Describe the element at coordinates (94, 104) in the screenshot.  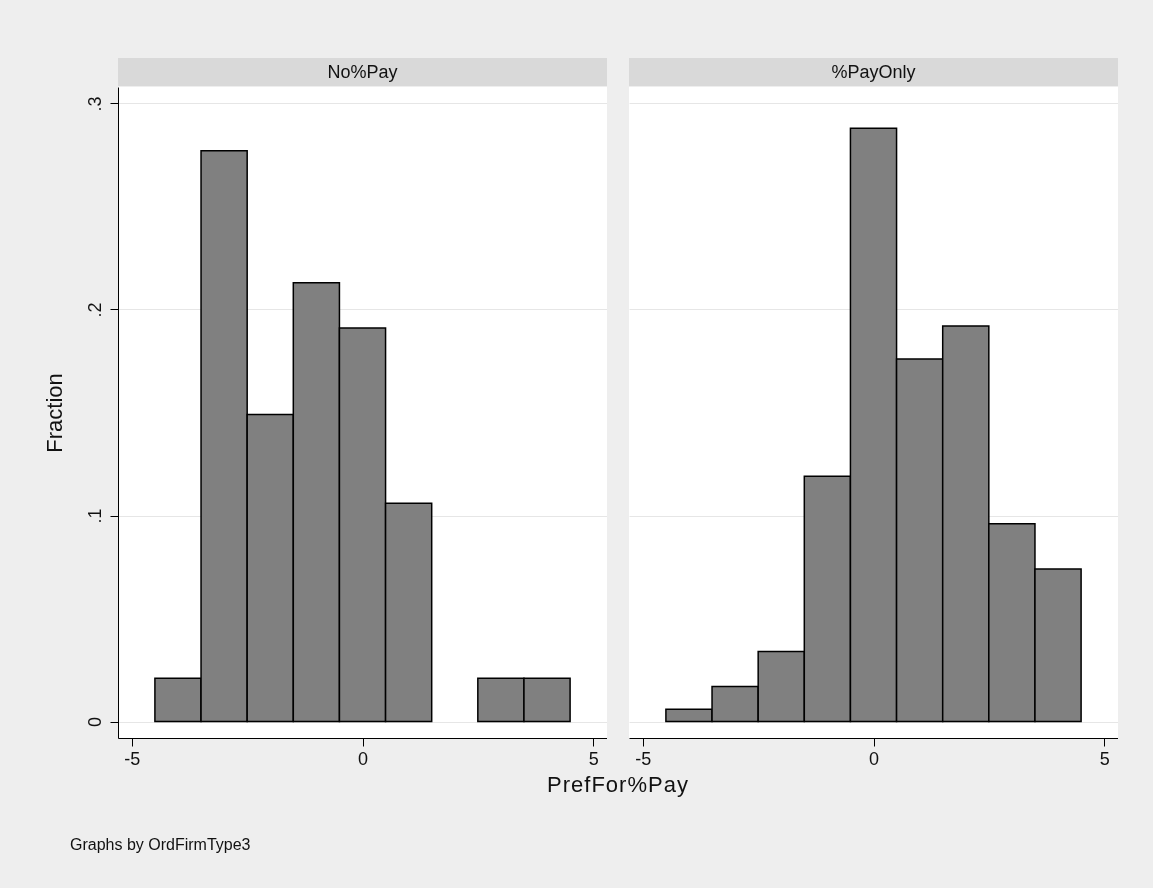
I see `y-tick-label: .3` at that location.